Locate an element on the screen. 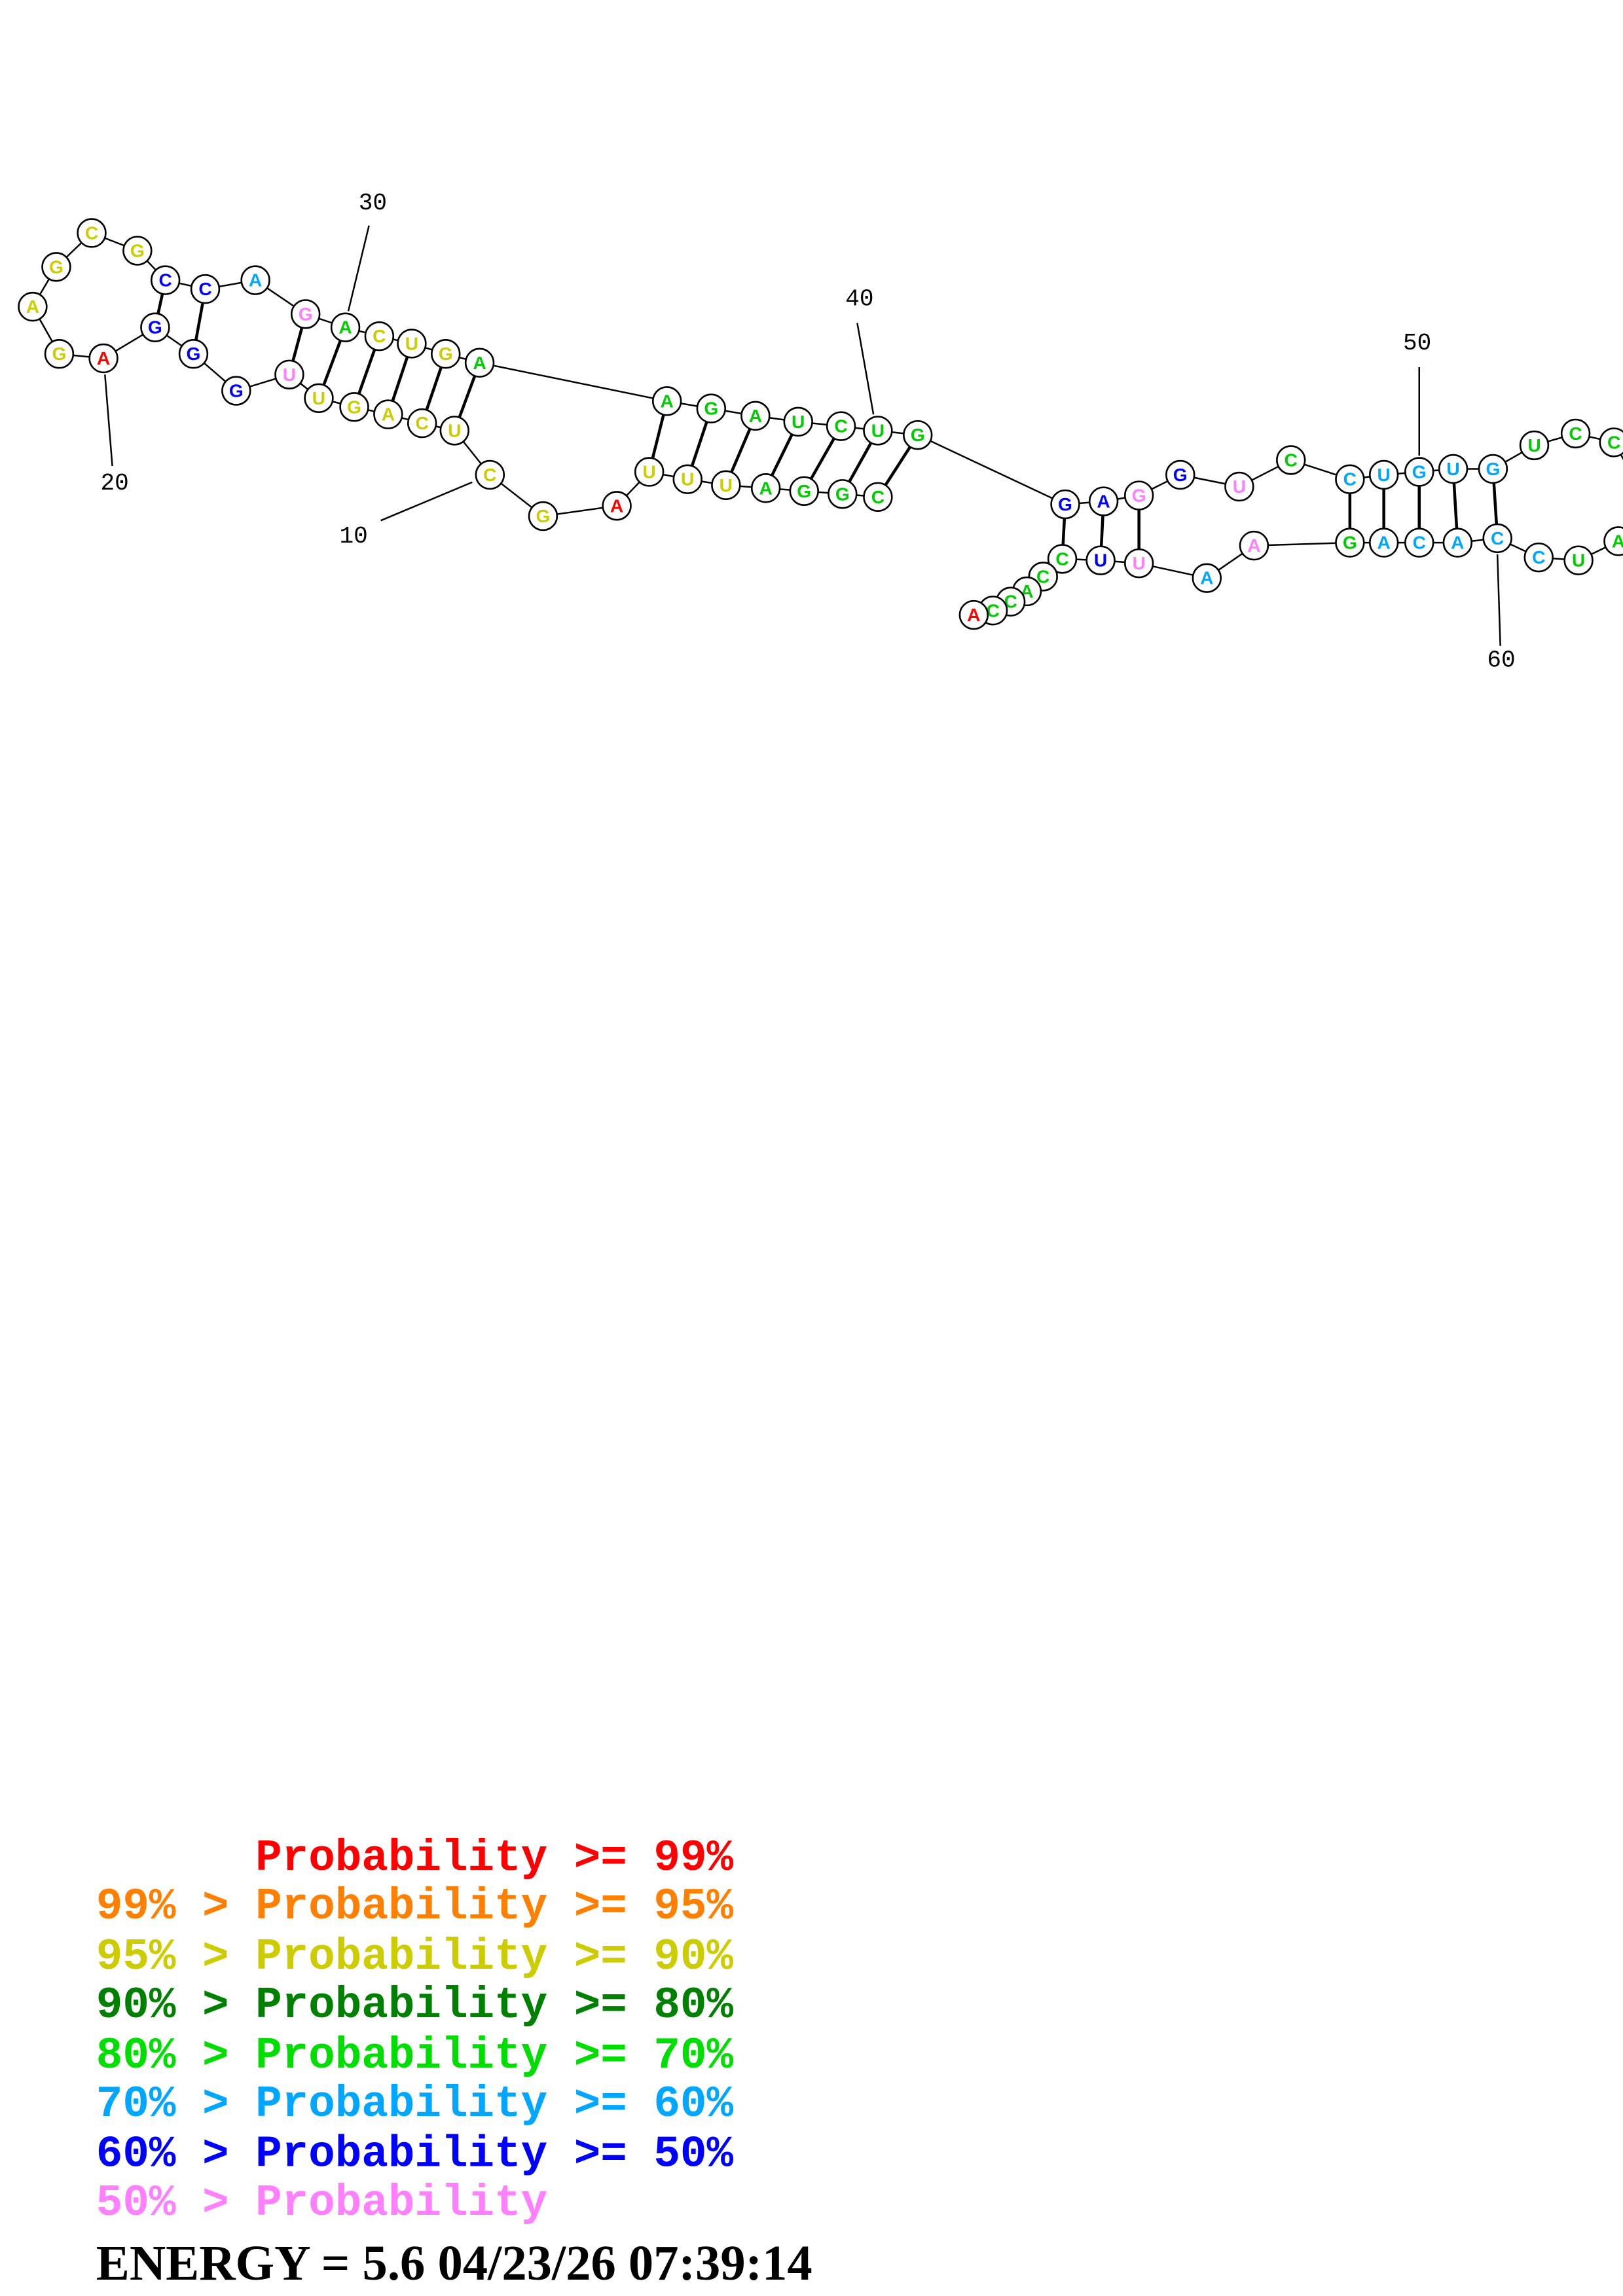 This screenshot has width=1623, height=2296. nucleotide-23: G is located at coordinates (56, 267).